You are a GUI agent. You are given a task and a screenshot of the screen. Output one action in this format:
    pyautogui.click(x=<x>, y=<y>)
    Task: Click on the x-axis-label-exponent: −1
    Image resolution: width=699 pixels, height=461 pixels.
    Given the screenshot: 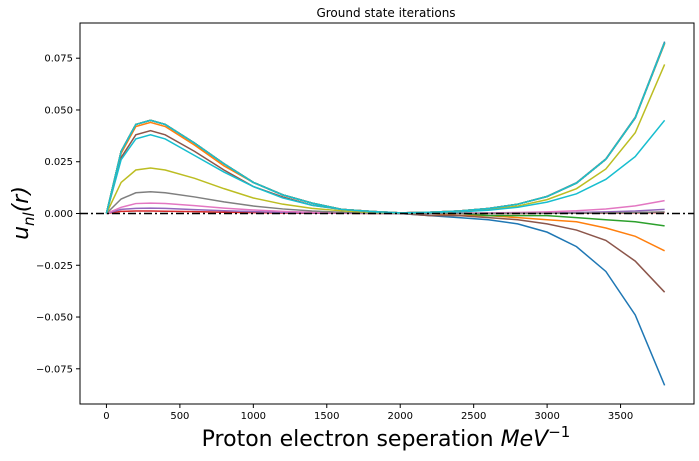 What is the action you would take?
    pyautogui.click(x=559, y=432)
    